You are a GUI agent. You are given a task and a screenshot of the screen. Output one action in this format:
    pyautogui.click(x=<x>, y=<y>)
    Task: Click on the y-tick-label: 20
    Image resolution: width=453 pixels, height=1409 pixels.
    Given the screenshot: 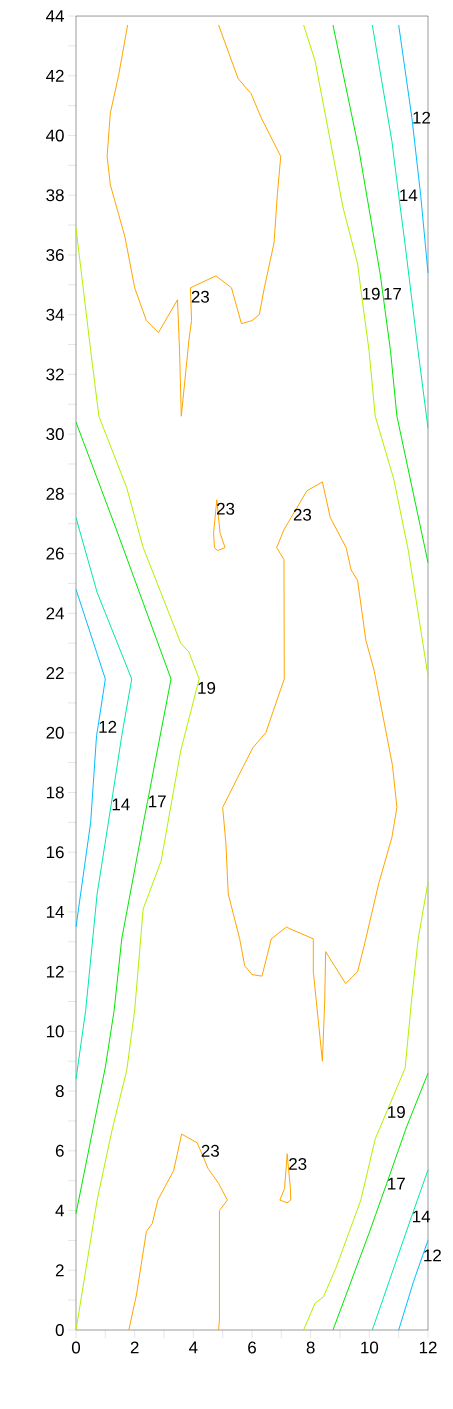 What is the action you would take?
    pyautogui.click(x=55, y=732)
    